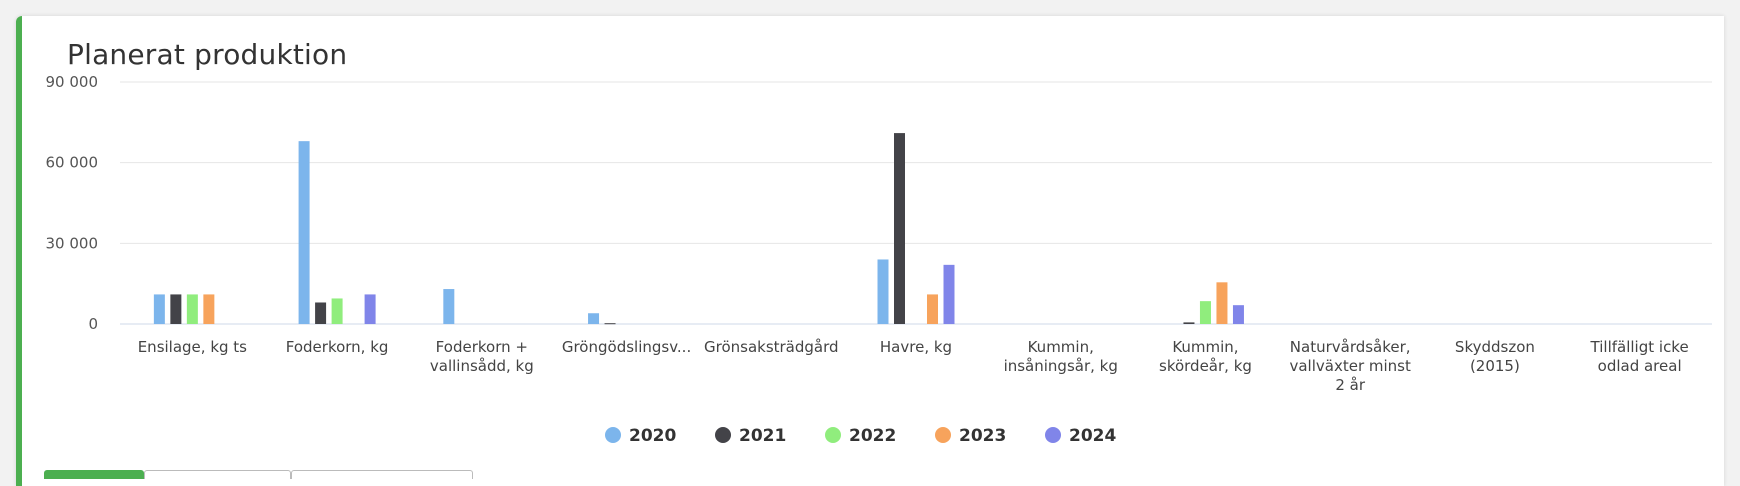  Describe the element at coordinates (1639, 347) in the screenshot. I see `x-category-label-line: Tillfälligt icke` at that location.